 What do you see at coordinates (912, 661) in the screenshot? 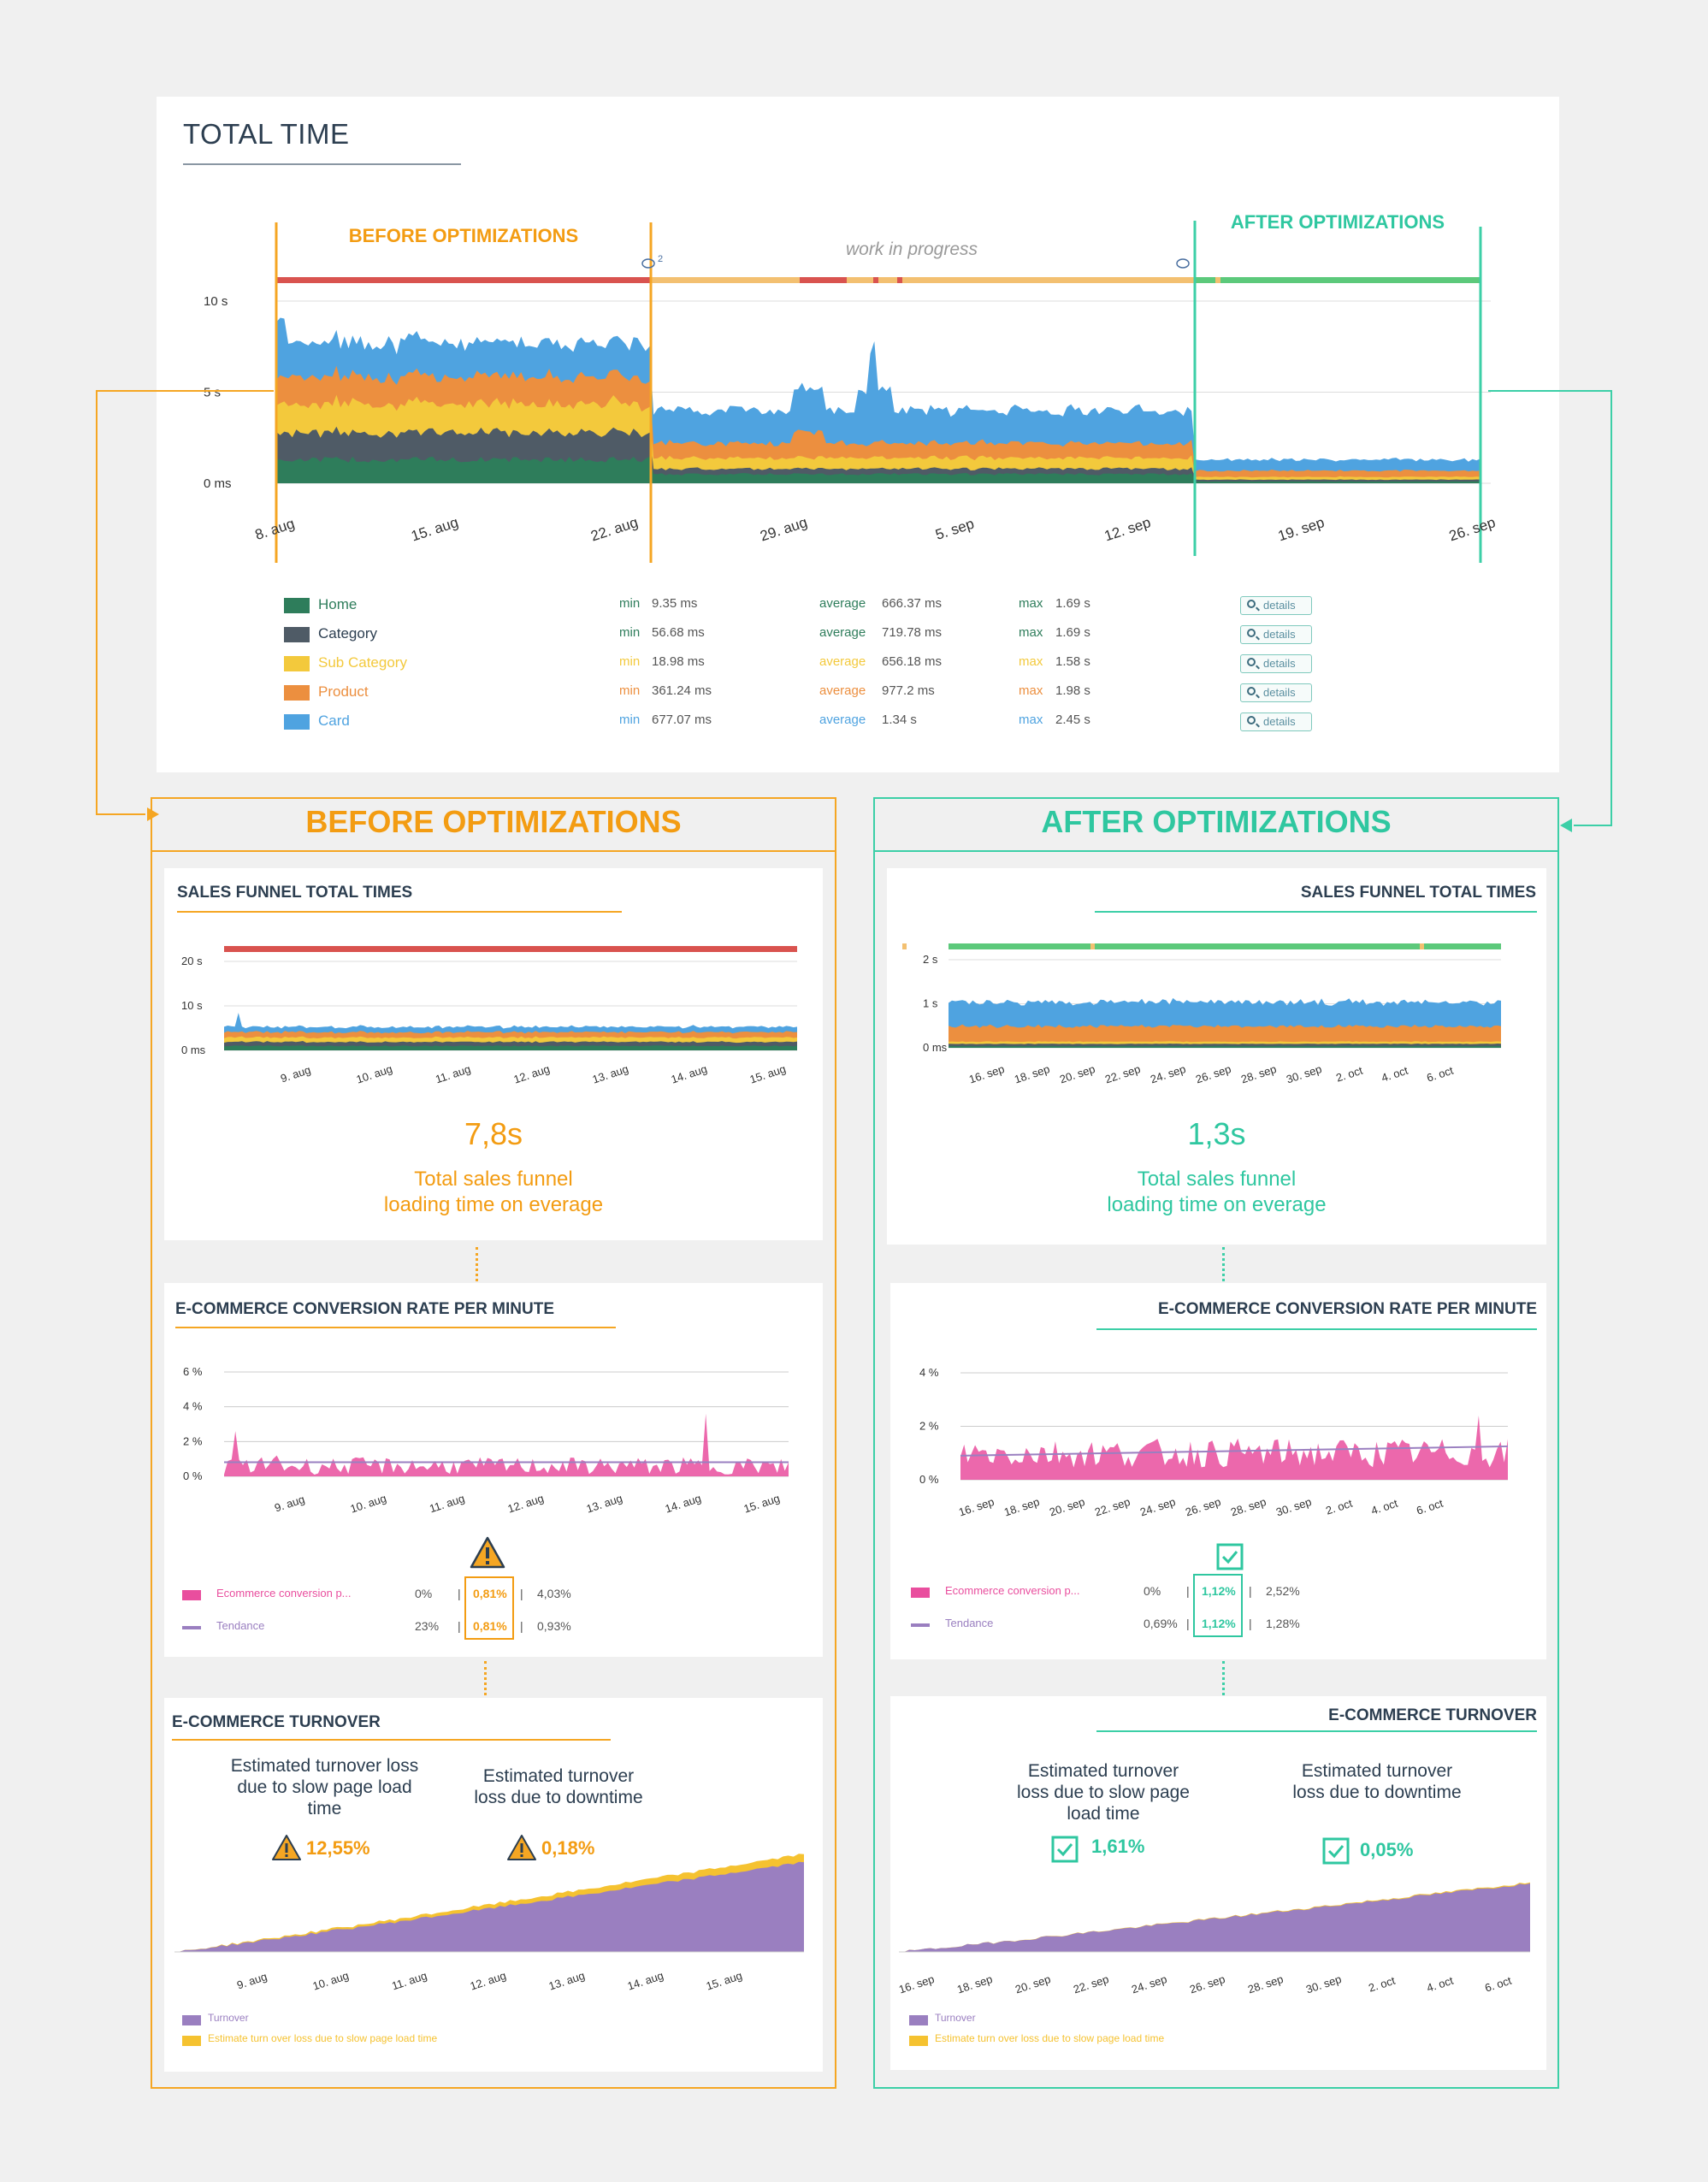
I see `legend-average-value: 656.18 ms` at bounding box center [912, 661].